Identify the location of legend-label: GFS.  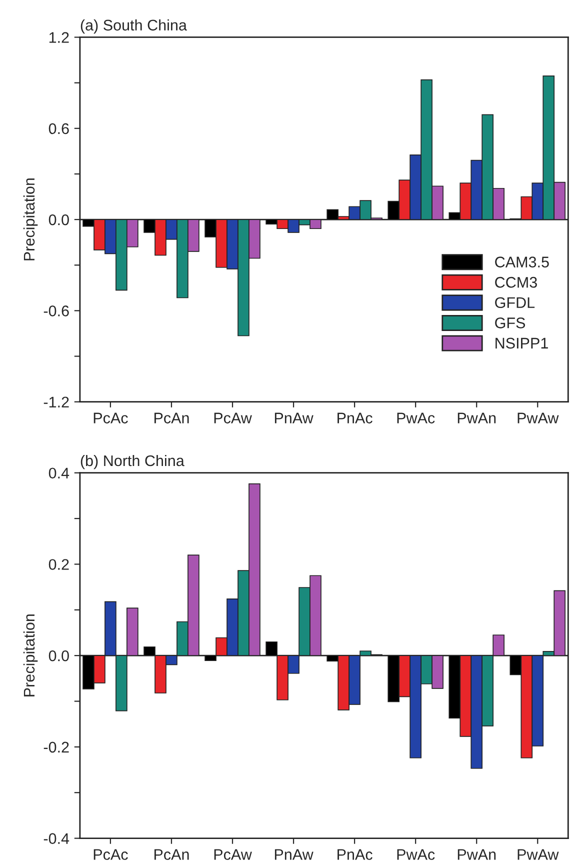
(510, 322).